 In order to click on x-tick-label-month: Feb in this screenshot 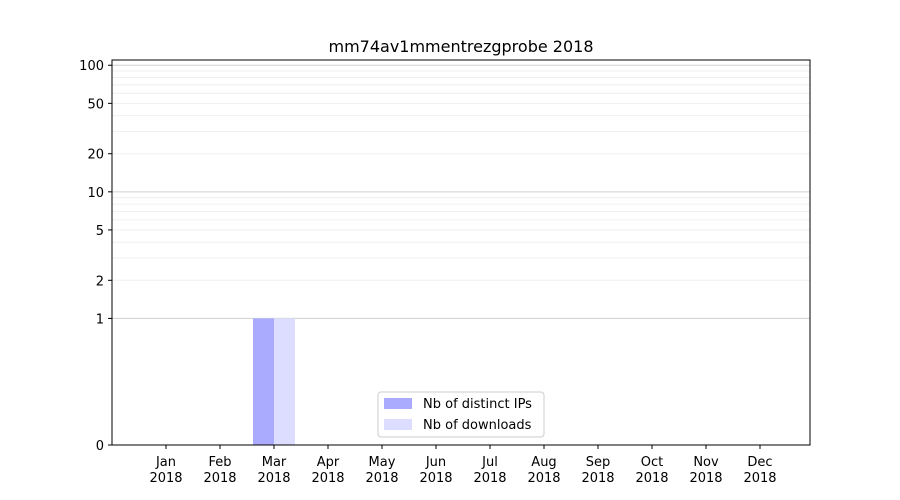, I will do `click(219, 462)`.